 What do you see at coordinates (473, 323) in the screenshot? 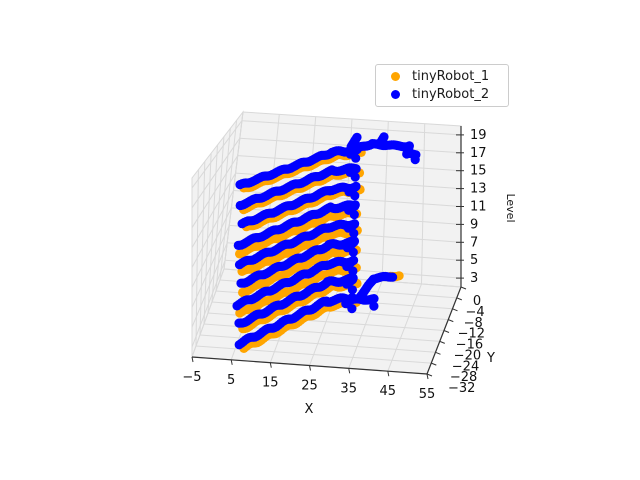
I see `y-tick-label: −8` at bounding box center [473, 323].